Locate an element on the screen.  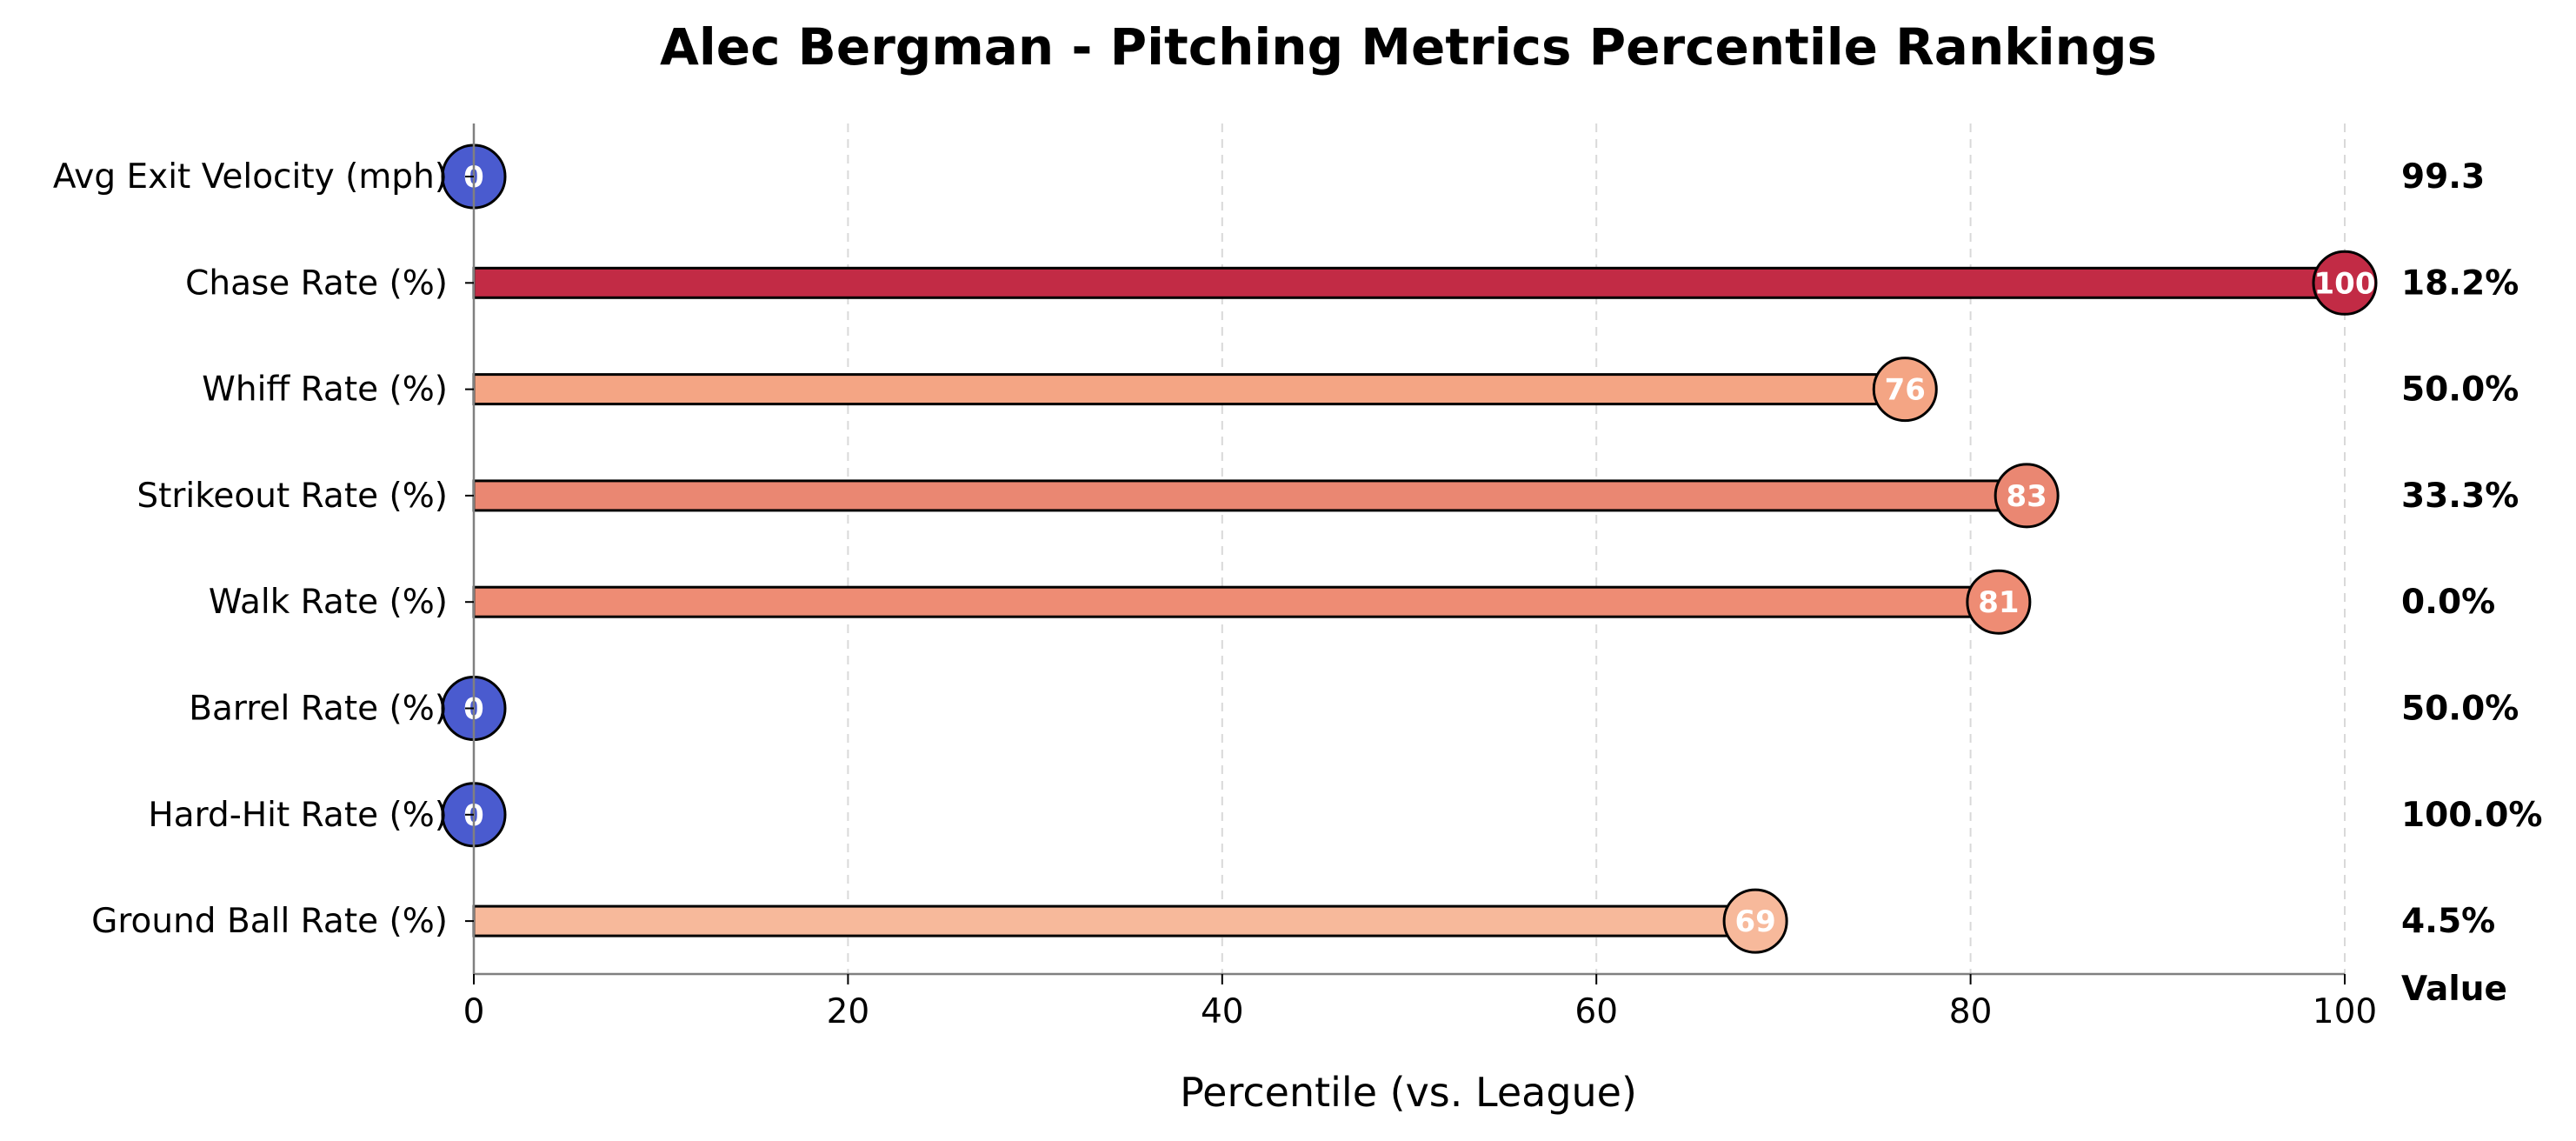
percentile-marker-label: 81 is located at coordinates (1998, 602).